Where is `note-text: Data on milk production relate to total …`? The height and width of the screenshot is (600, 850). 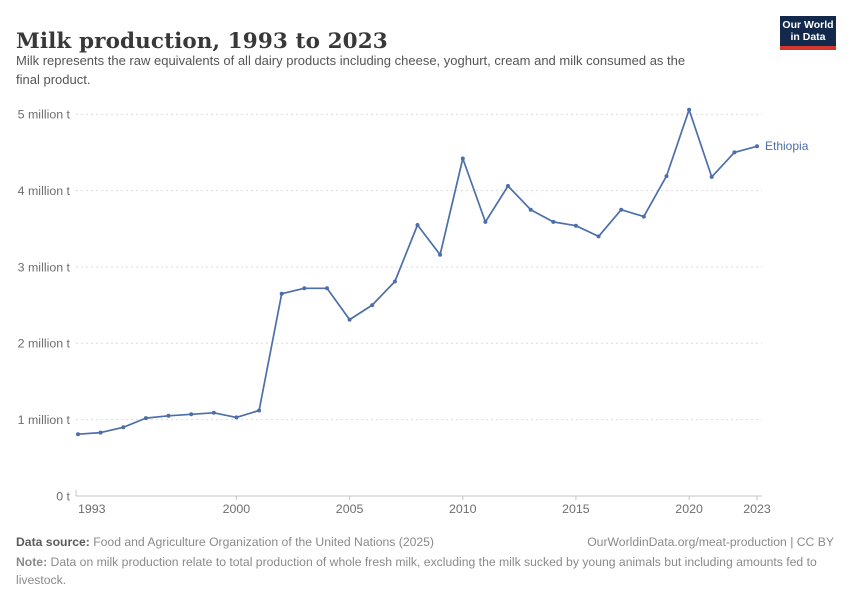 note-text: Data on milk production relate to total … is located at coordinates (416, 571).